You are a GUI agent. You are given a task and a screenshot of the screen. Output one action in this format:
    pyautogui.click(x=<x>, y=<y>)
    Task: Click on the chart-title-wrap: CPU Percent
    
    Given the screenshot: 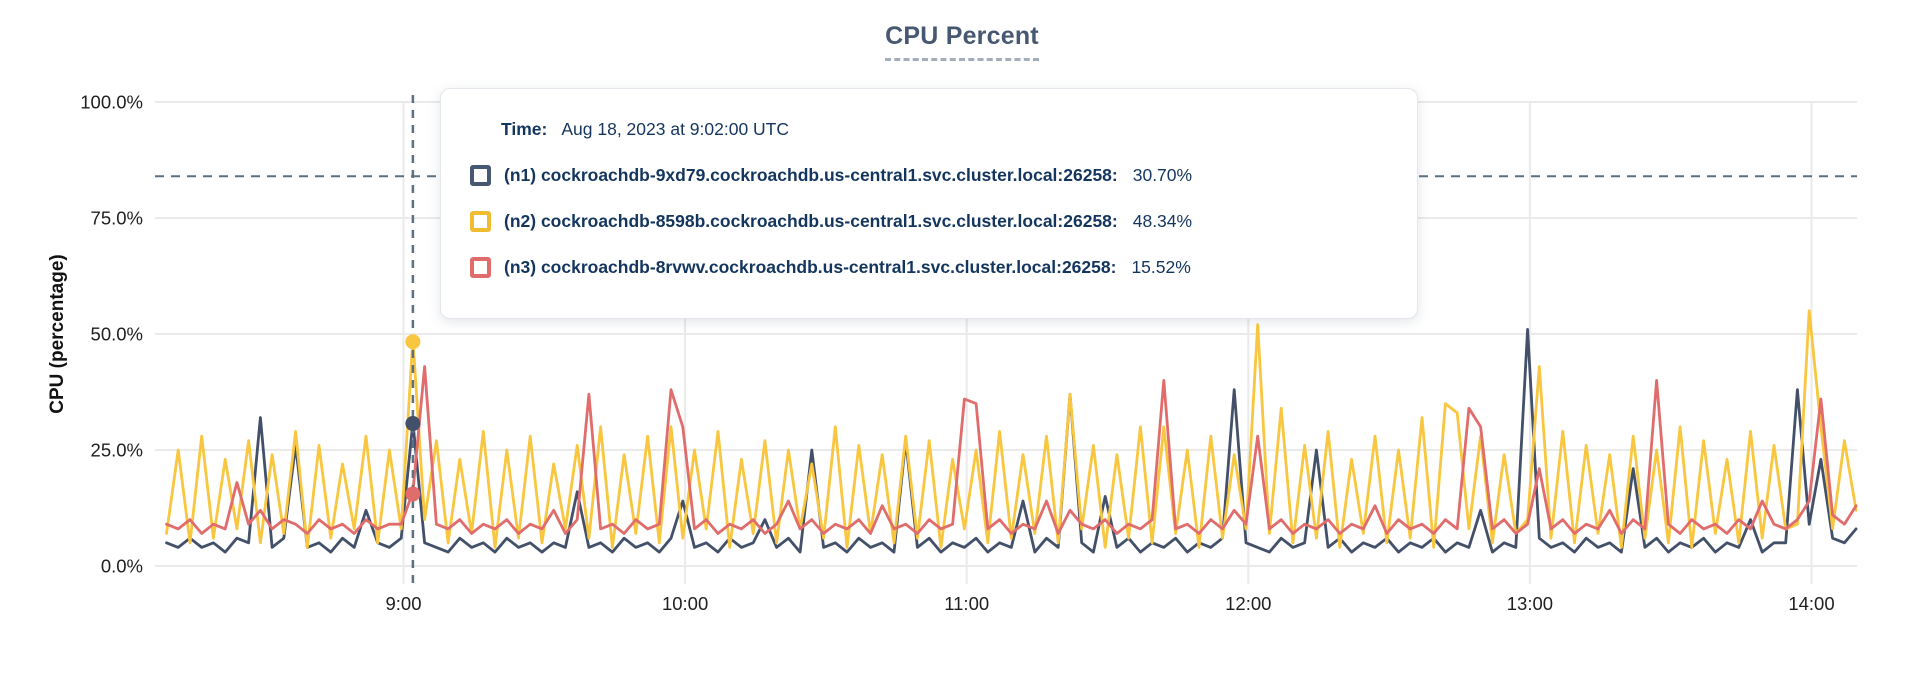 What is the action you would take?
    pyautogui.click(x=962, y=41)
    